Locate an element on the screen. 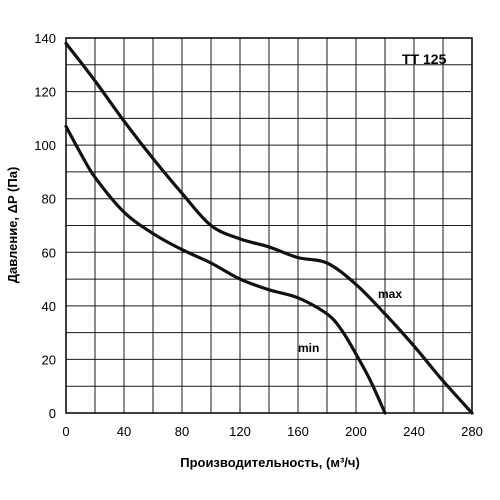 This screenshot has height=500, width=500. y-tick-label: 0 is located at coordinates (52, 413).